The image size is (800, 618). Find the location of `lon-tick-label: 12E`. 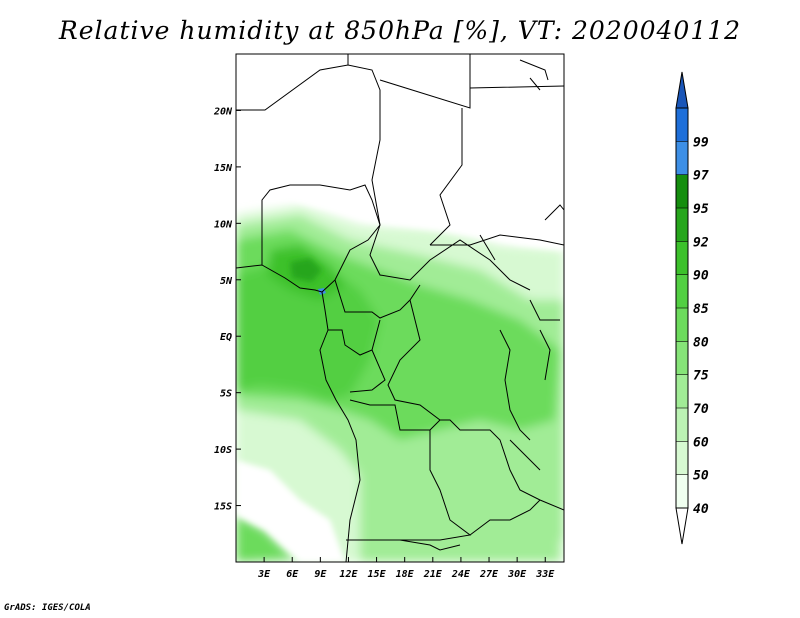

lon-tick-label: 12E is located at coordinates (348, 574).